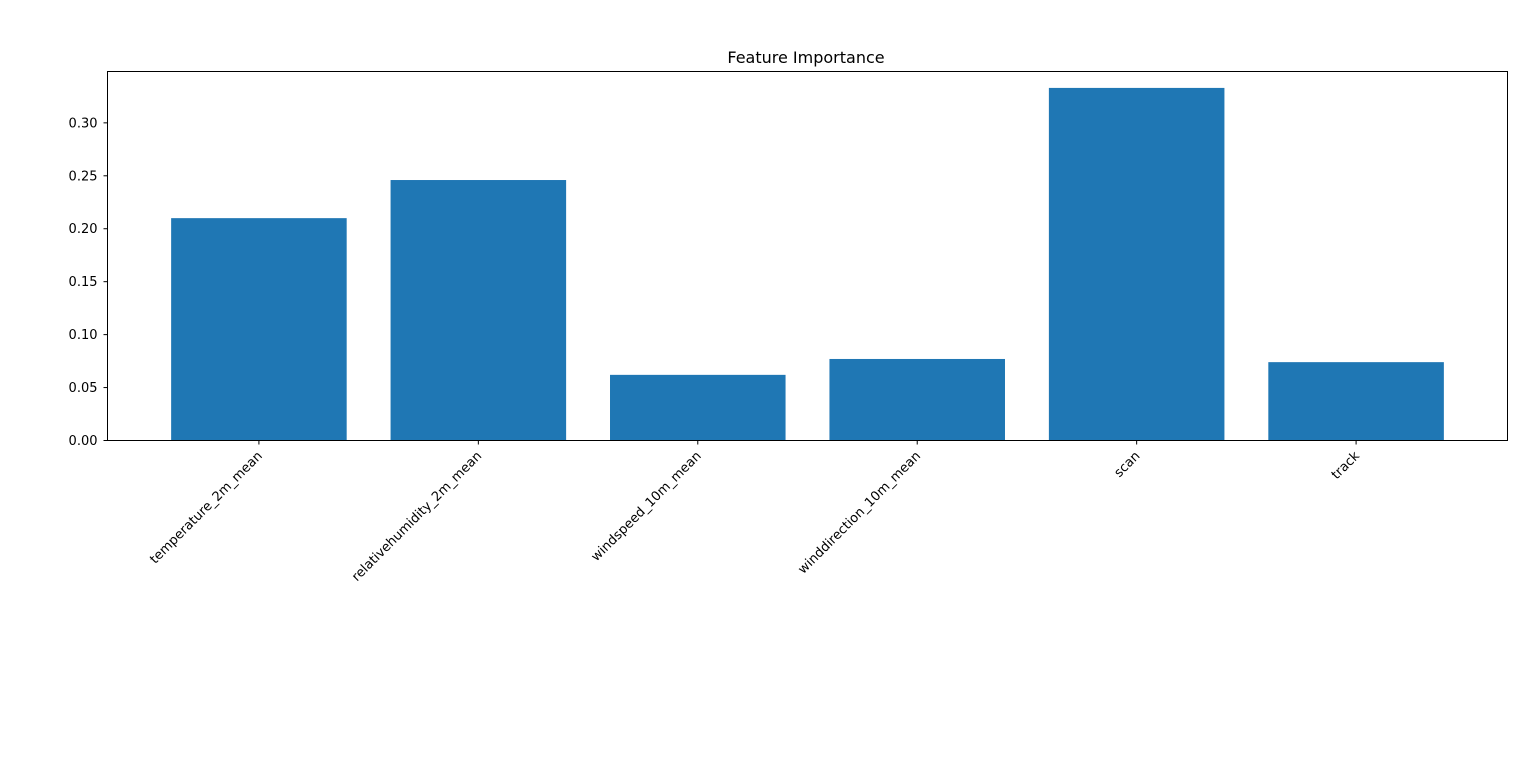 This screenshot has height=762, width=1536. What do you see at coordinates (83, 441) in the screenshot?
I see `y-tick-label: 0.00` at bounding box center [83, 441].